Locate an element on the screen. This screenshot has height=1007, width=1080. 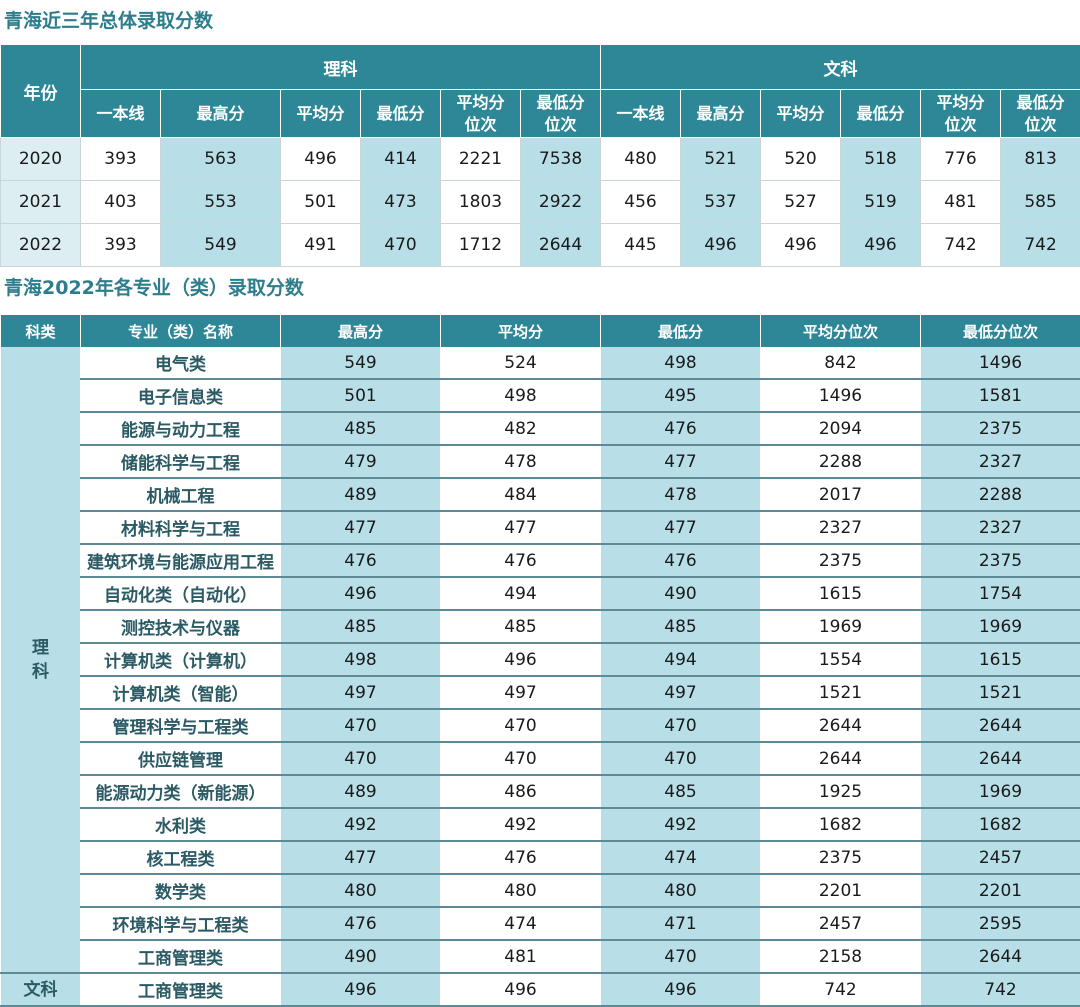
major-name-cell: 建筑环境与能源应用工程 is located at coordinates (181, 560).